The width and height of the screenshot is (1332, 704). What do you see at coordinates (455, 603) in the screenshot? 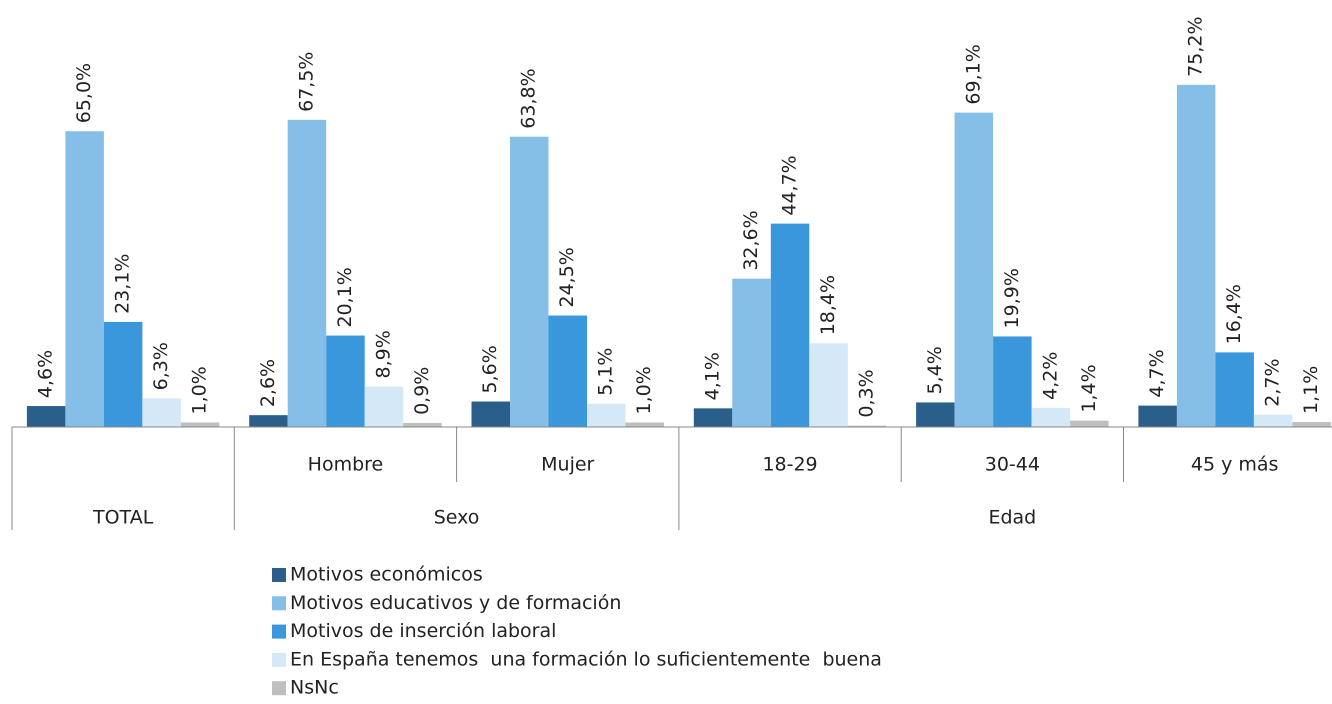
I see `legend-label: Motivos educativos y de formación` at bounding box center [455, 603].